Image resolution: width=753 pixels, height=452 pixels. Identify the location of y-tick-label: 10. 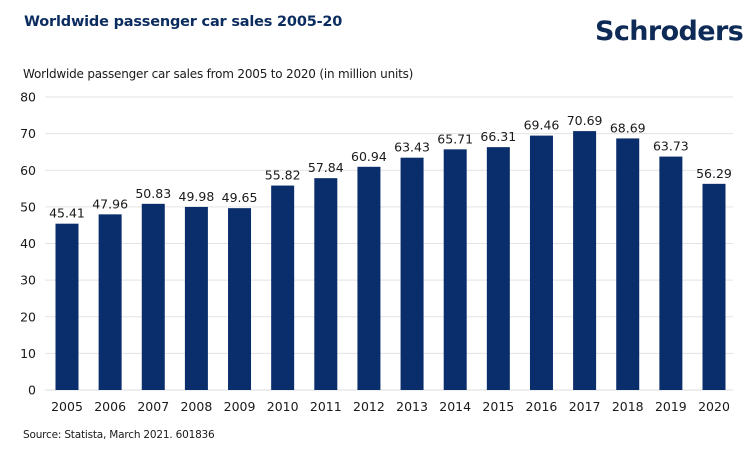
(28, 353).